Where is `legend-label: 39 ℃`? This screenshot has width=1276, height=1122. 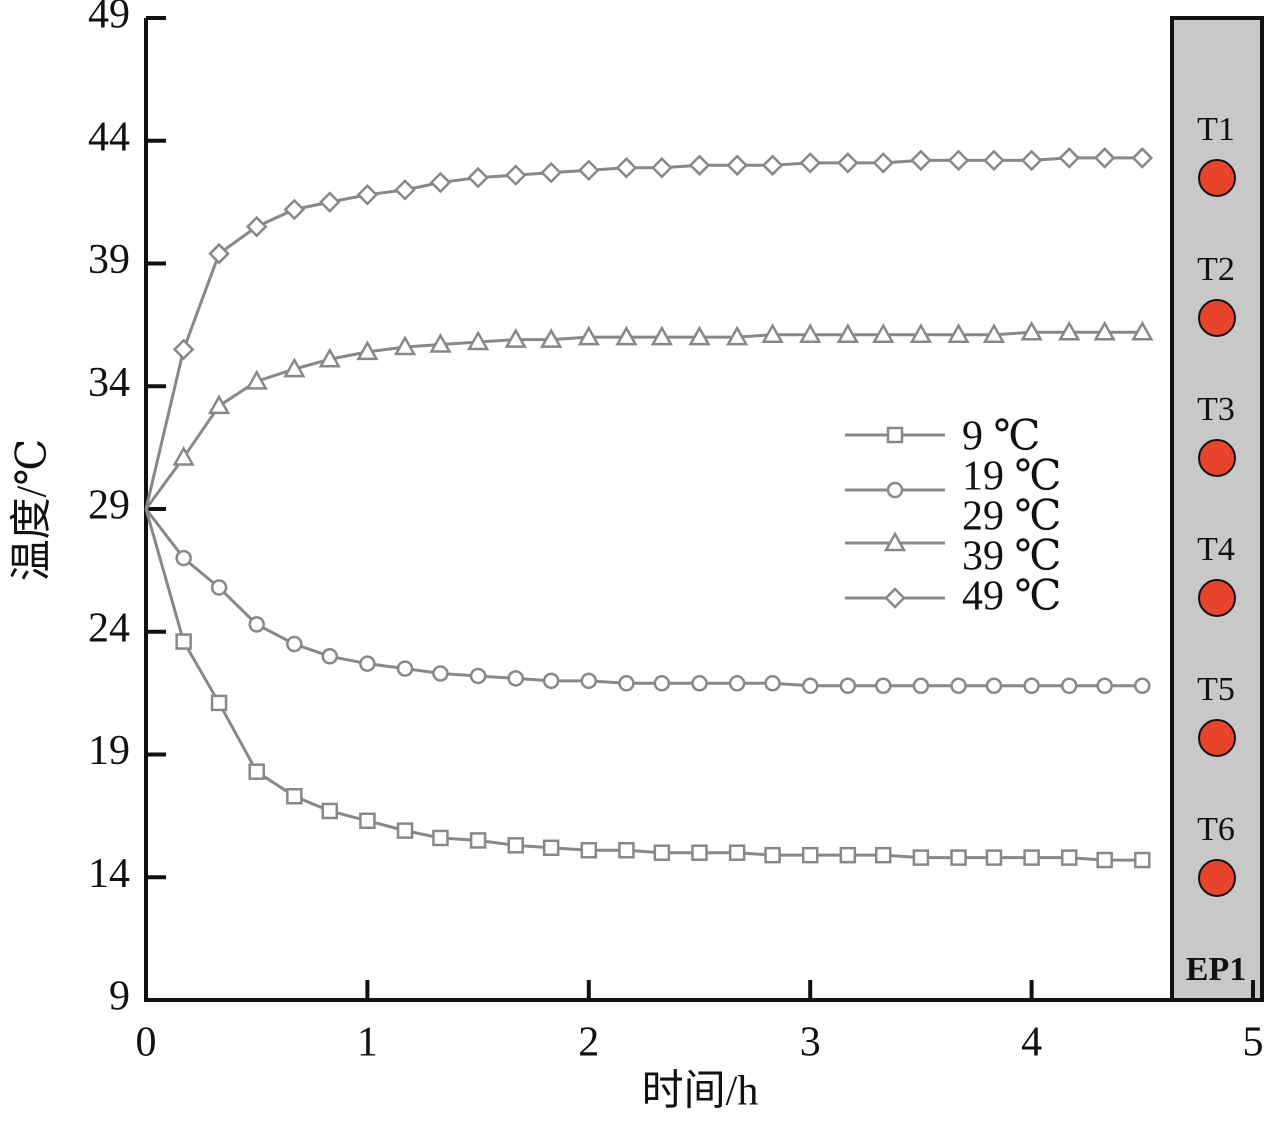
legend-label: 39 ℃ is located at coordinates (1011, 557).